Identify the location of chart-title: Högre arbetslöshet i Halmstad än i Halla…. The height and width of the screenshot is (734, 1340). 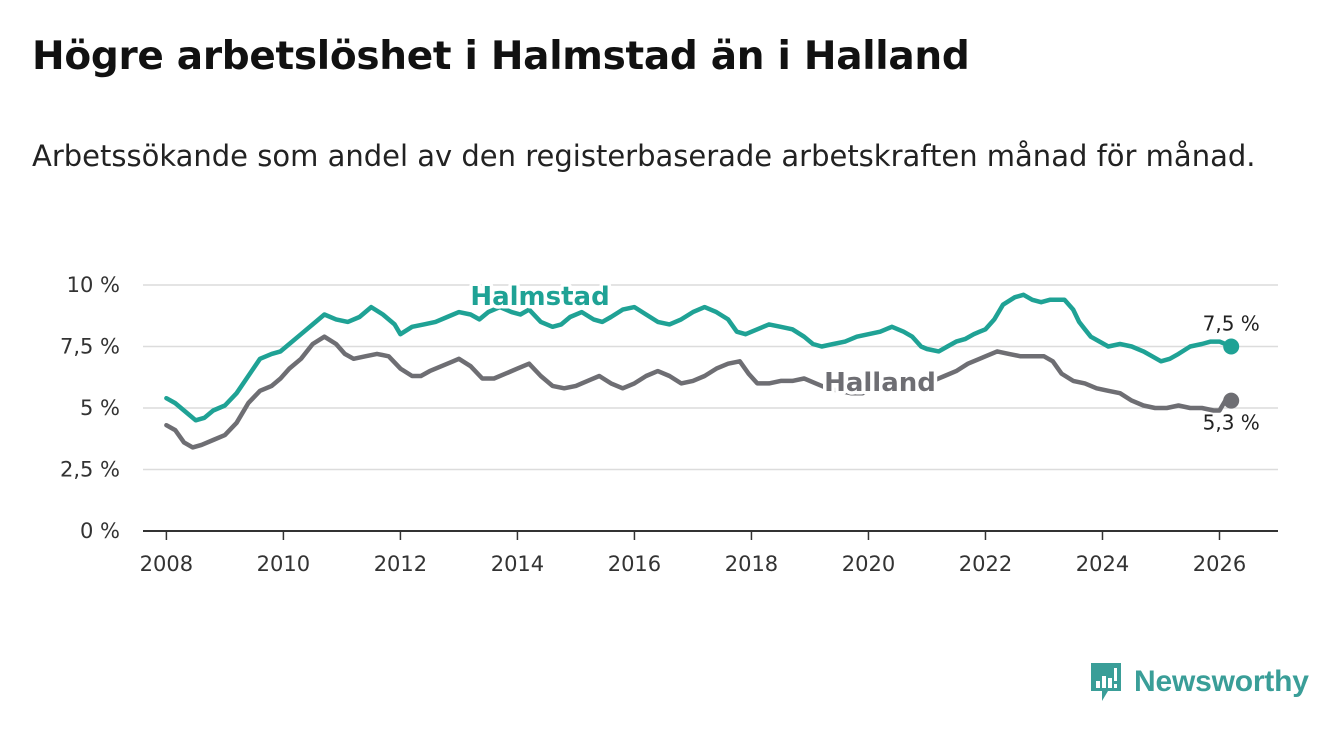
(501, 56).